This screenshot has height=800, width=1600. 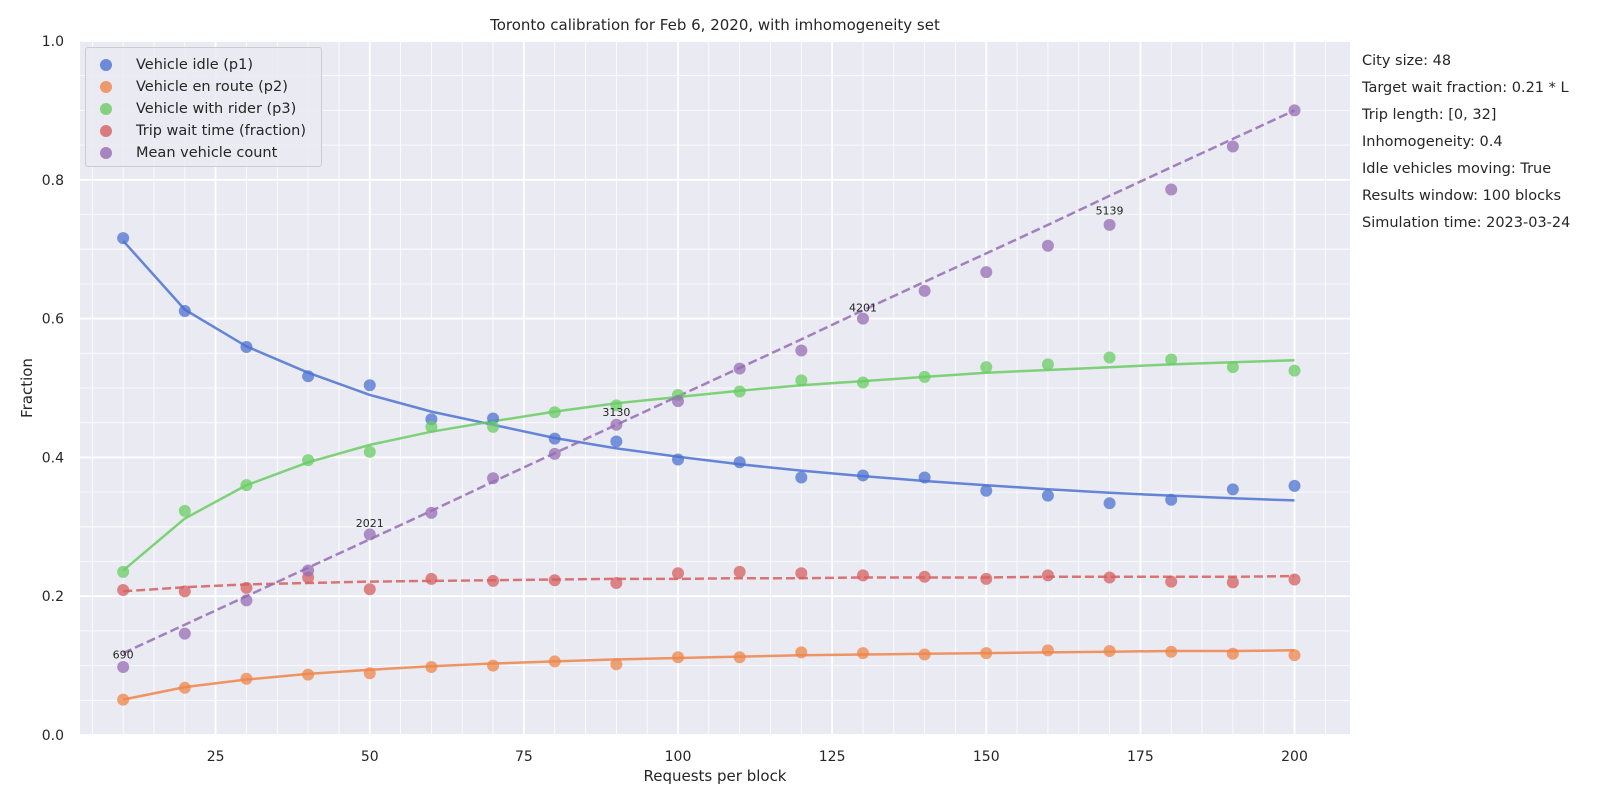 What do you see at coordinates (194, 65) in the screenshot?
I see `legend-label: Vehicle idle (p1)` at bounding box center [194, 65].